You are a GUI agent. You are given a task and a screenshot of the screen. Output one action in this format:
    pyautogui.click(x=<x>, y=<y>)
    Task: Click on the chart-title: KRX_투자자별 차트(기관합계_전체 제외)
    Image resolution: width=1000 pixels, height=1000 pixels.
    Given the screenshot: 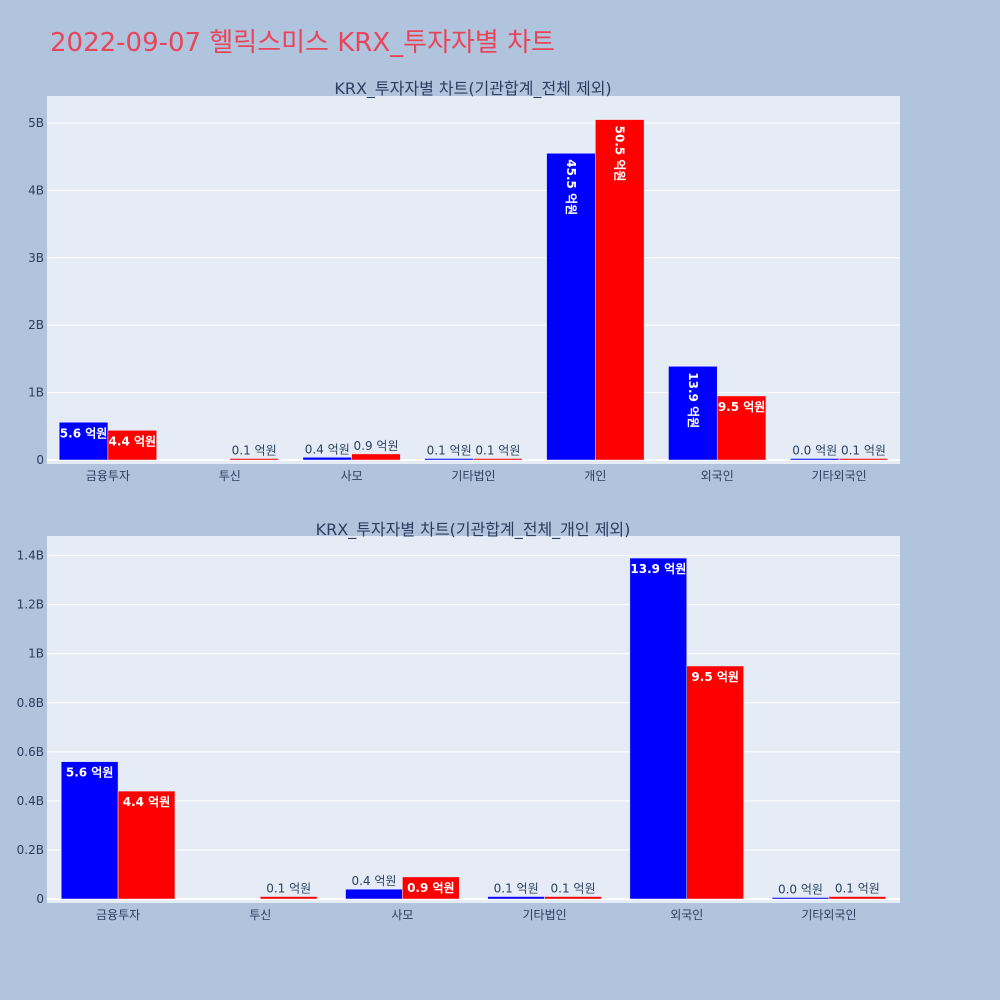 What is the action you would take?
    pyautogui.click(x=472, y=89)
    